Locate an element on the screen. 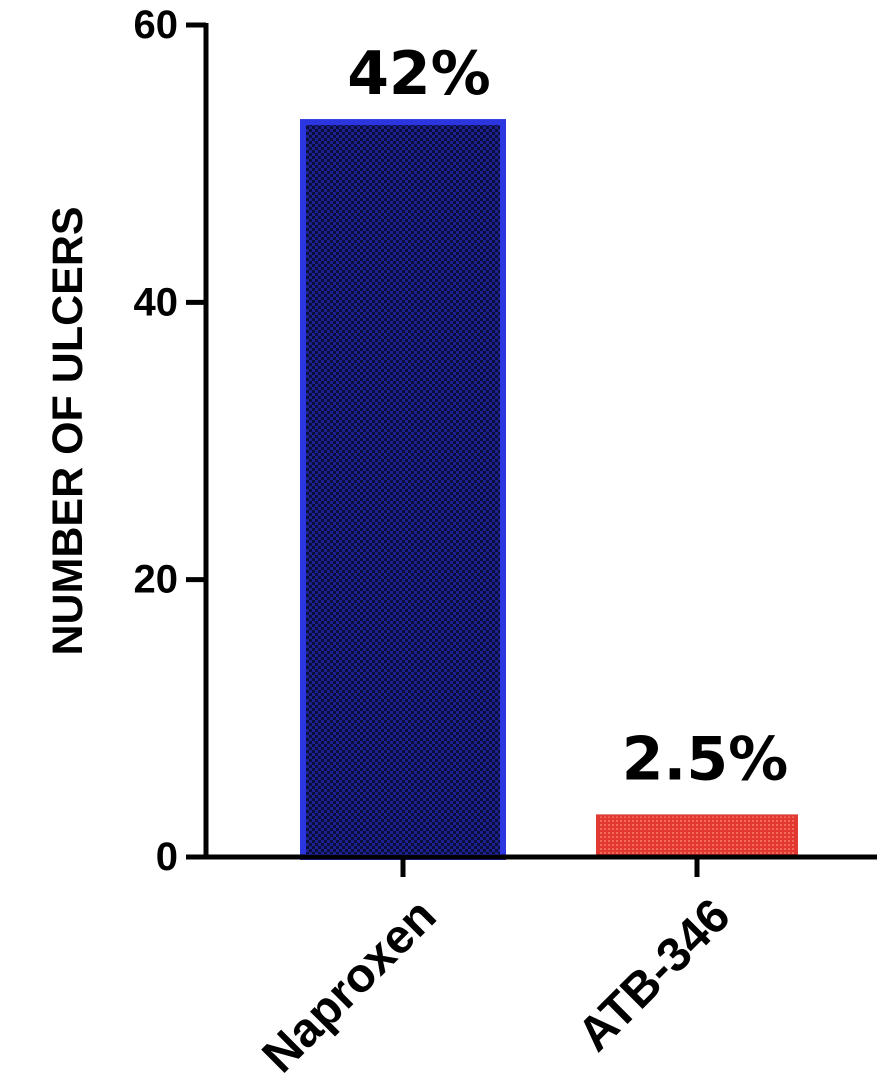  y-tick-label-60: 60 is located at coordinates (156, 25).